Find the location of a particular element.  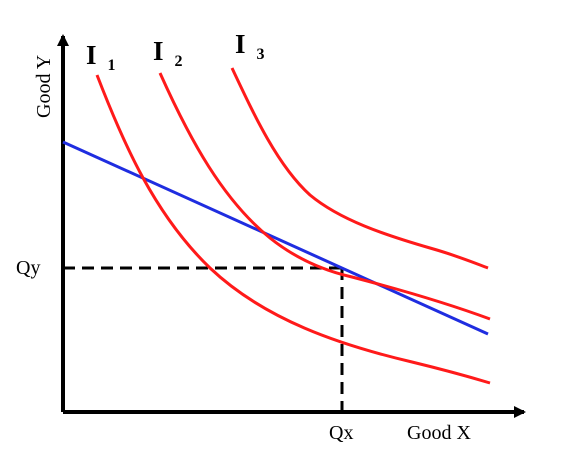

curve-label-i2-sub: 2 is located at coordinates (179, 61).